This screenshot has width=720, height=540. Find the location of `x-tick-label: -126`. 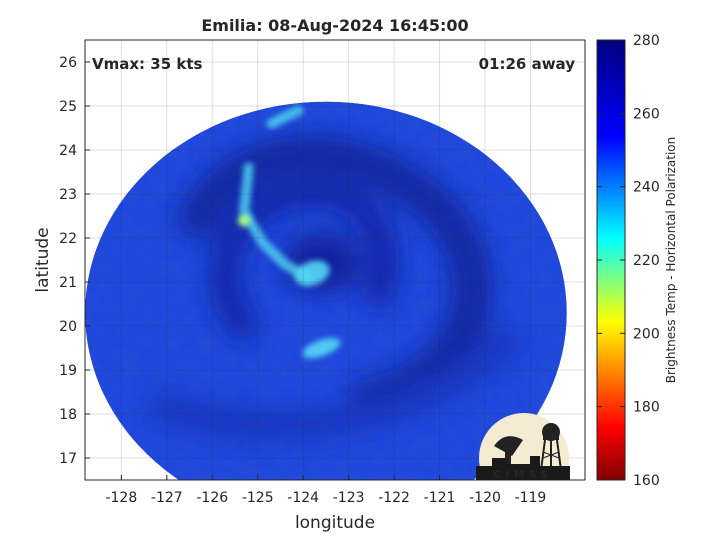

x-tick-label: -126 is located at coordinates (212, 498).